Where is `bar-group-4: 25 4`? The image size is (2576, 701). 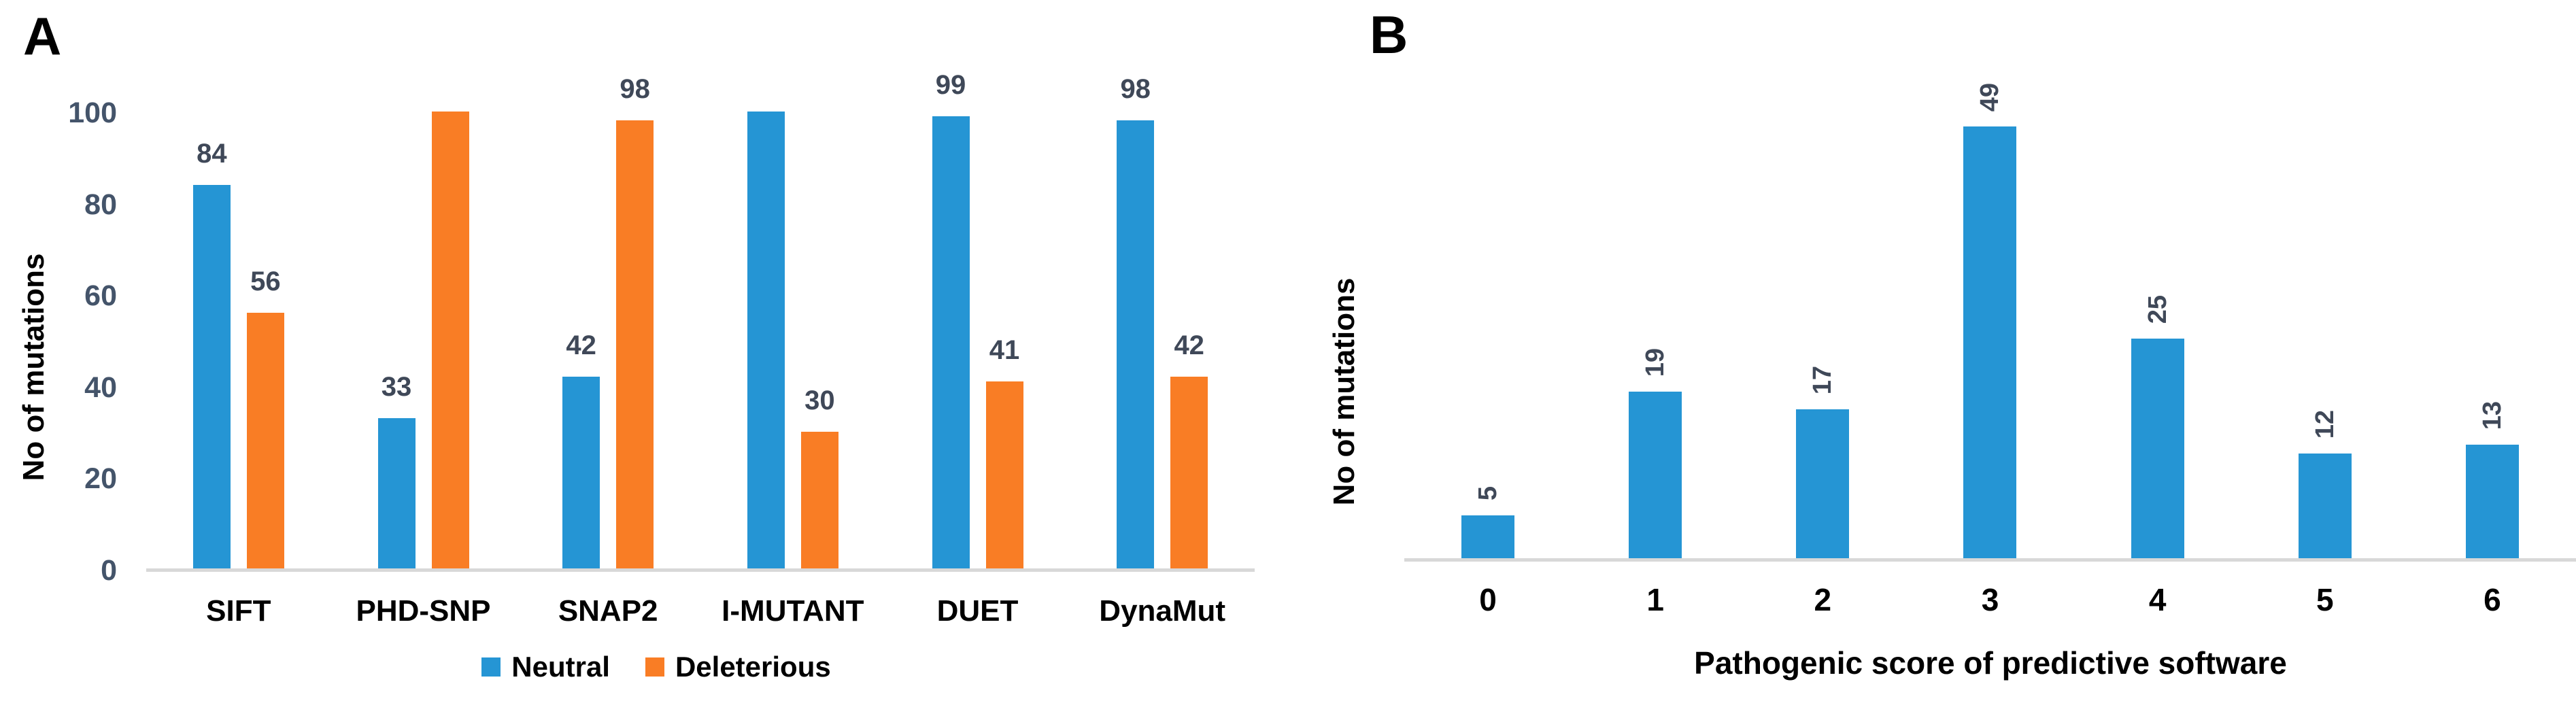 bar-group-4: 25 4 is located at coordinates (2157, 366).